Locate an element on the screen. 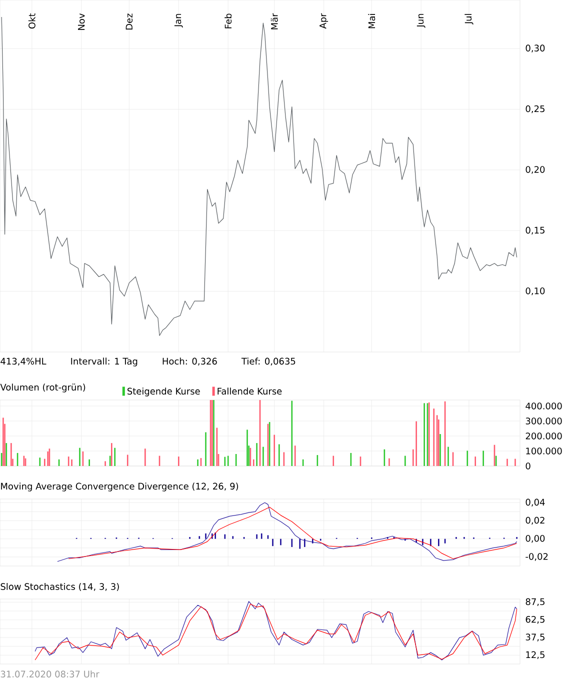 The height and width of the screenshot is (681, 572). y-tick-label: 0,25 is located at coordinates (535, 109).